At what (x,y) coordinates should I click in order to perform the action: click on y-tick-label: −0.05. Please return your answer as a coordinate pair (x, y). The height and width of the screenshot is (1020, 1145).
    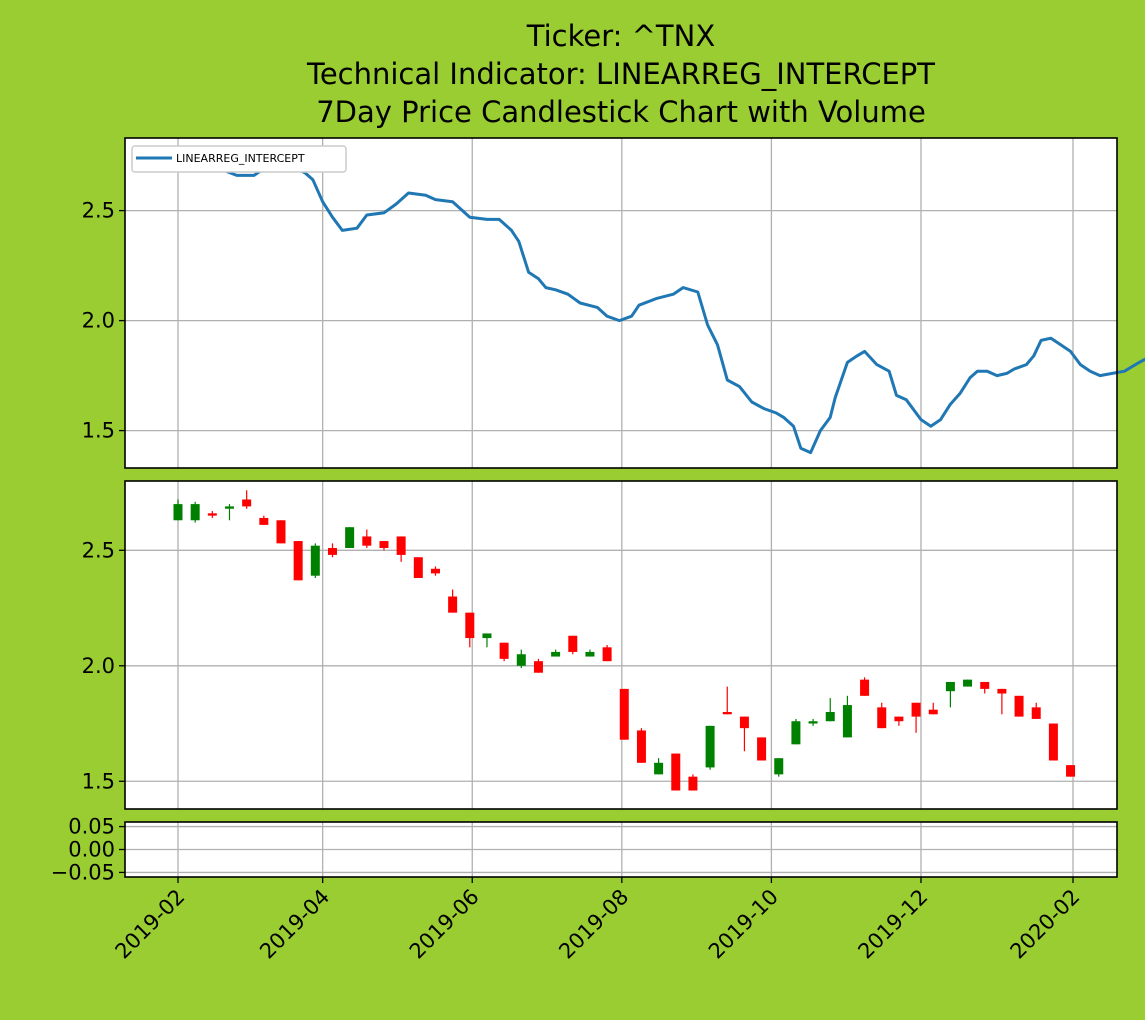
    Looking at the image, I should click on (83, 872).